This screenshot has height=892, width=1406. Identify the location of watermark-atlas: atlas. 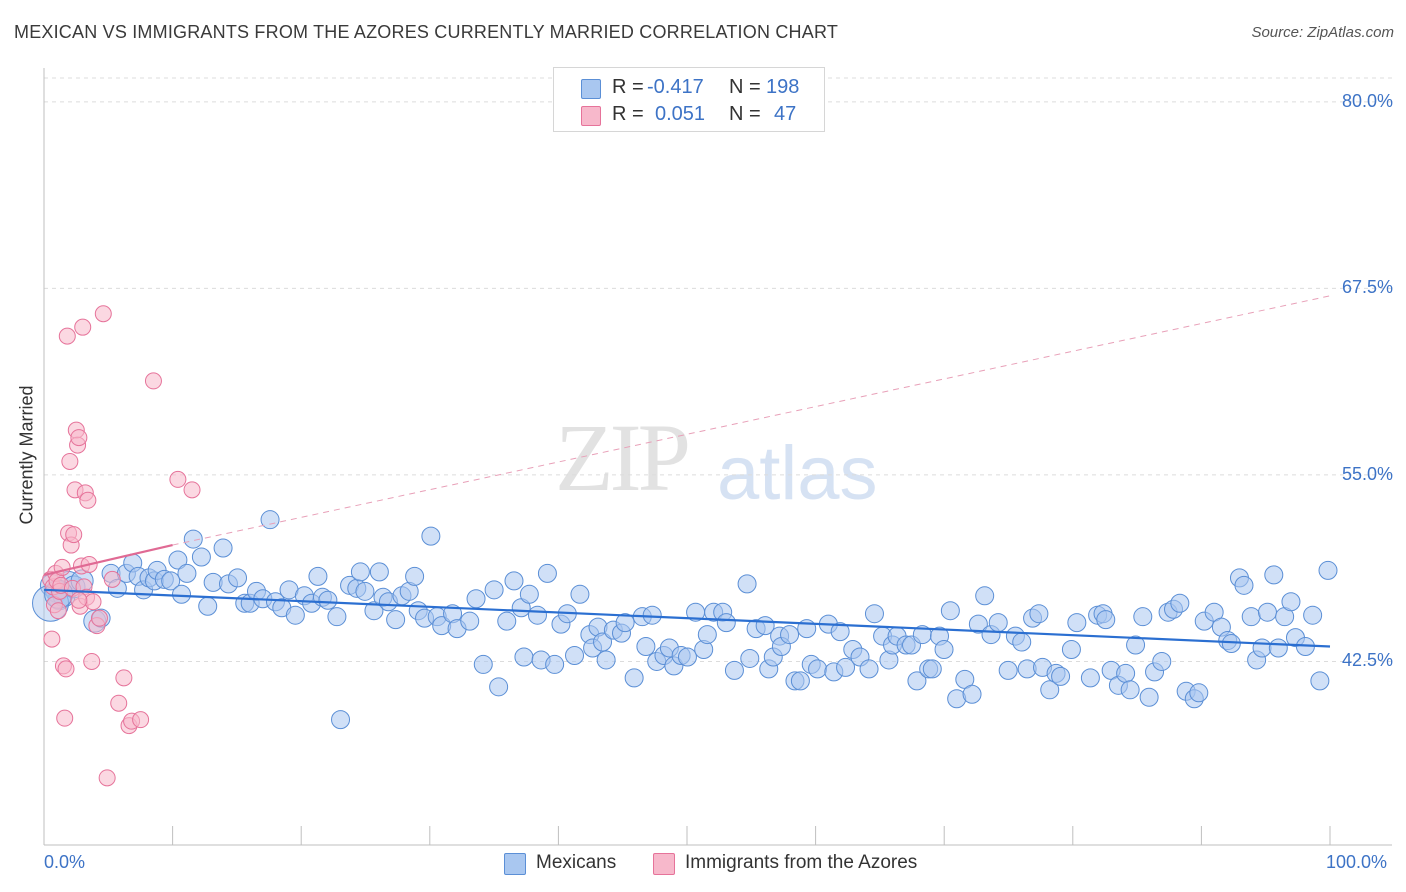
(797, 473).